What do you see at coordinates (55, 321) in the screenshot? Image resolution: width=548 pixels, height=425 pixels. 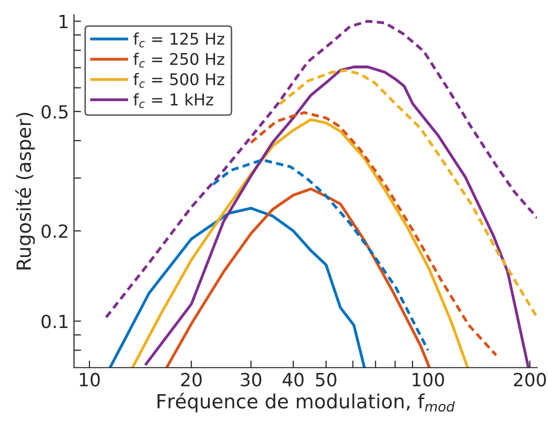 I see `y-tick-label: 0.1` at bounding box center [55, 321].